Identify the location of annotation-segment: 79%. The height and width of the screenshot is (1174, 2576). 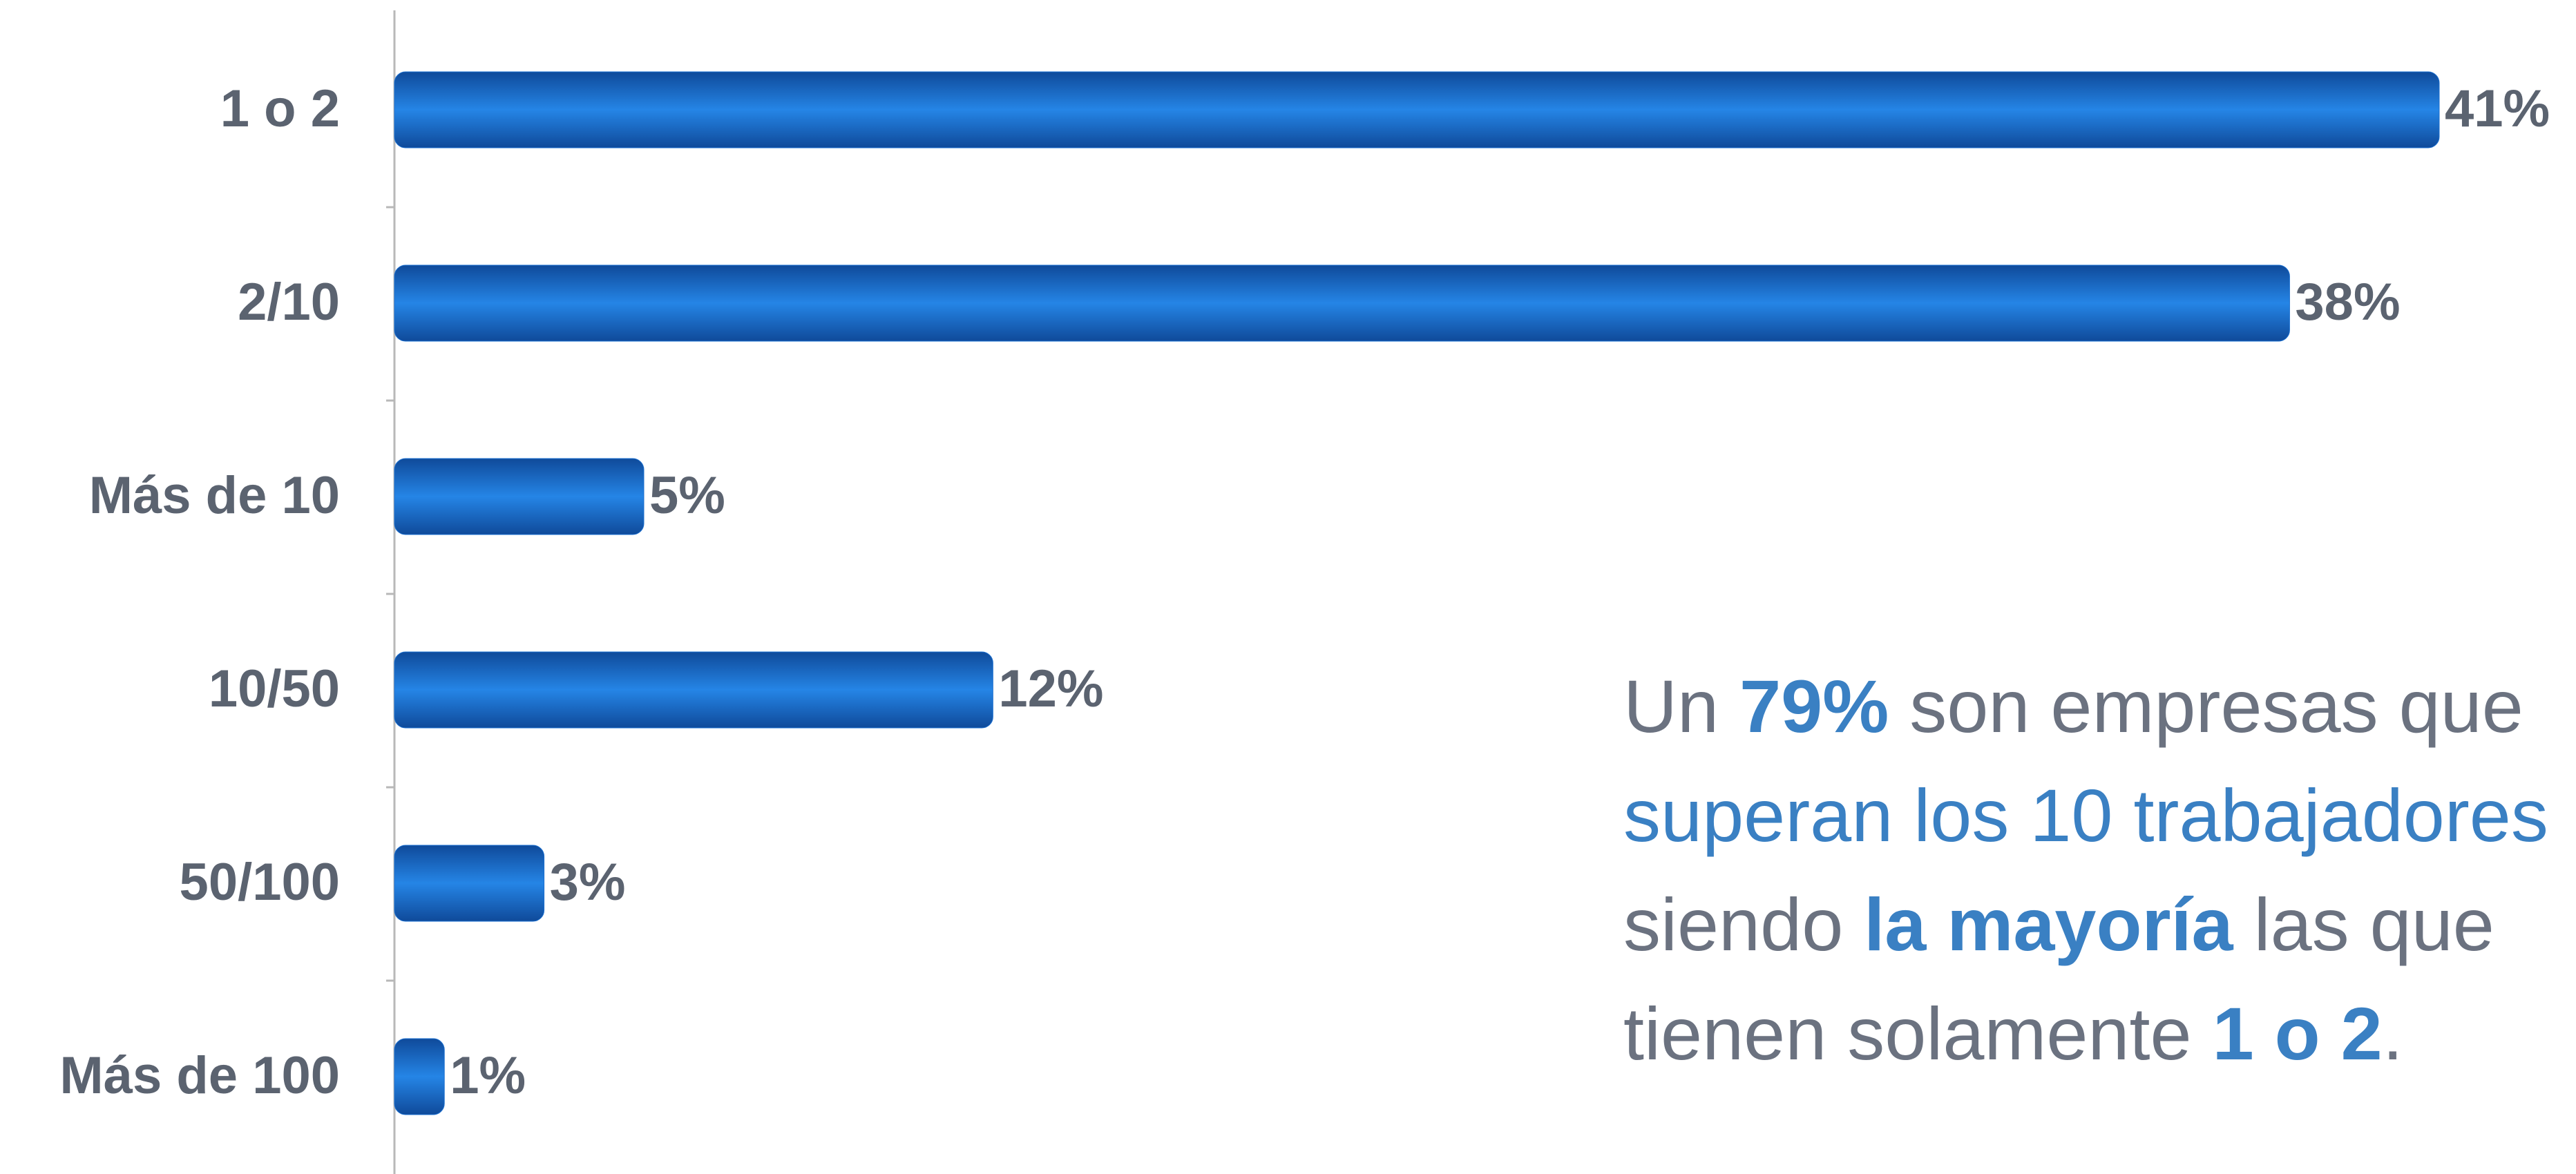
(1814, 706).